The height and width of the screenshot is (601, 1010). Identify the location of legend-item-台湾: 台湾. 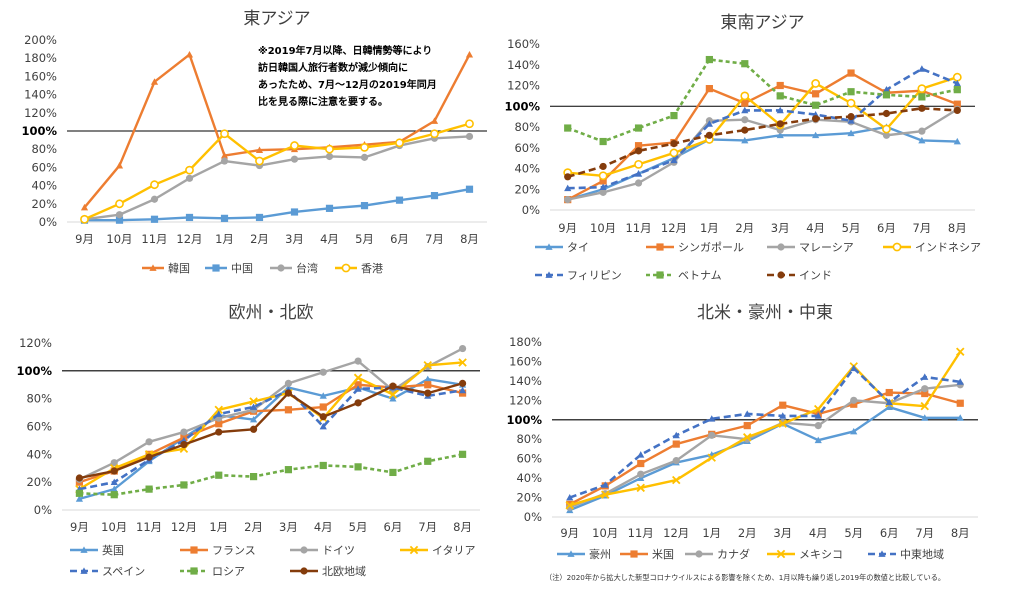
(294, 268).